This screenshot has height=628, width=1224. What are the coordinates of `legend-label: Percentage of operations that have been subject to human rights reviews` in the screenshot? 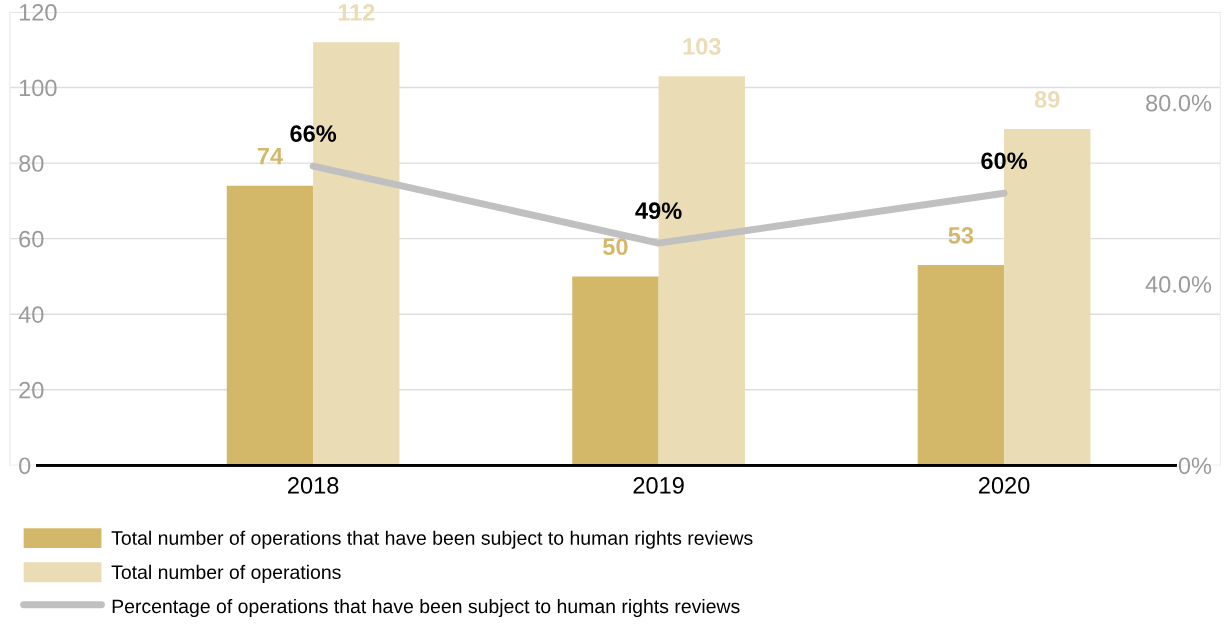 It's located at (426, 608).